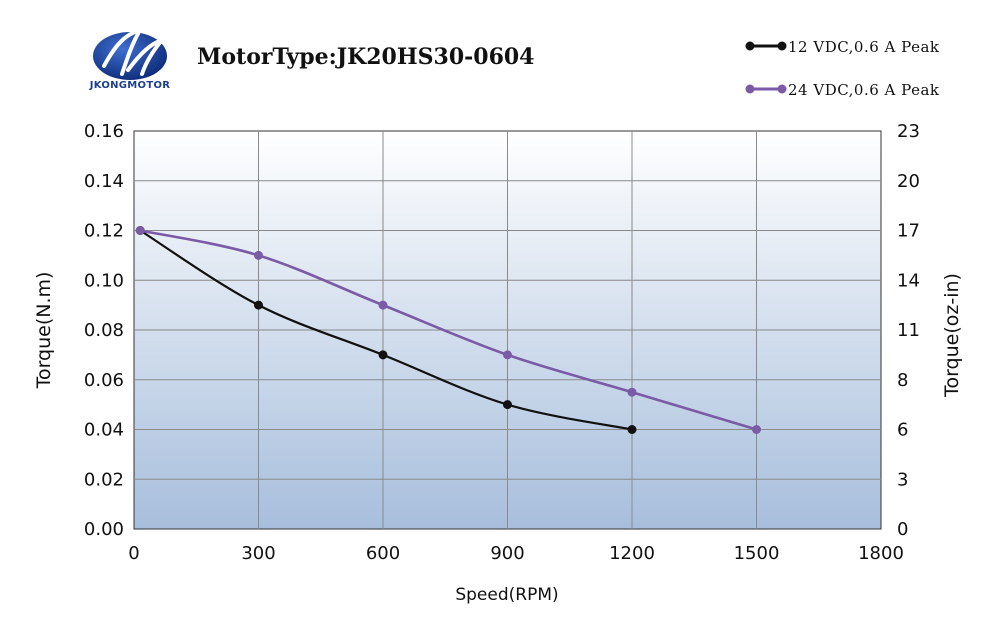  What do you see at coordinates (902, 479) in the screenshot?
I see `y2-tick-label: 3` at bounding box center [902, 479].